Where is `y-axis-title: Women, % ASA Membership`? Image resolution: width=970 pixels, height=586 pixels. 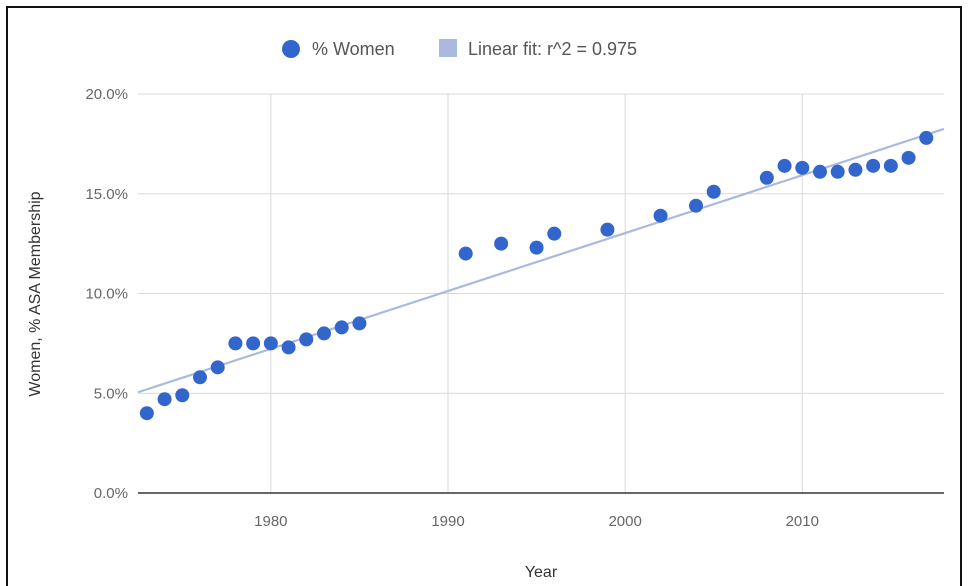
y-axis-title: Women, % ASA Membership is located at coordinates (35, 293).